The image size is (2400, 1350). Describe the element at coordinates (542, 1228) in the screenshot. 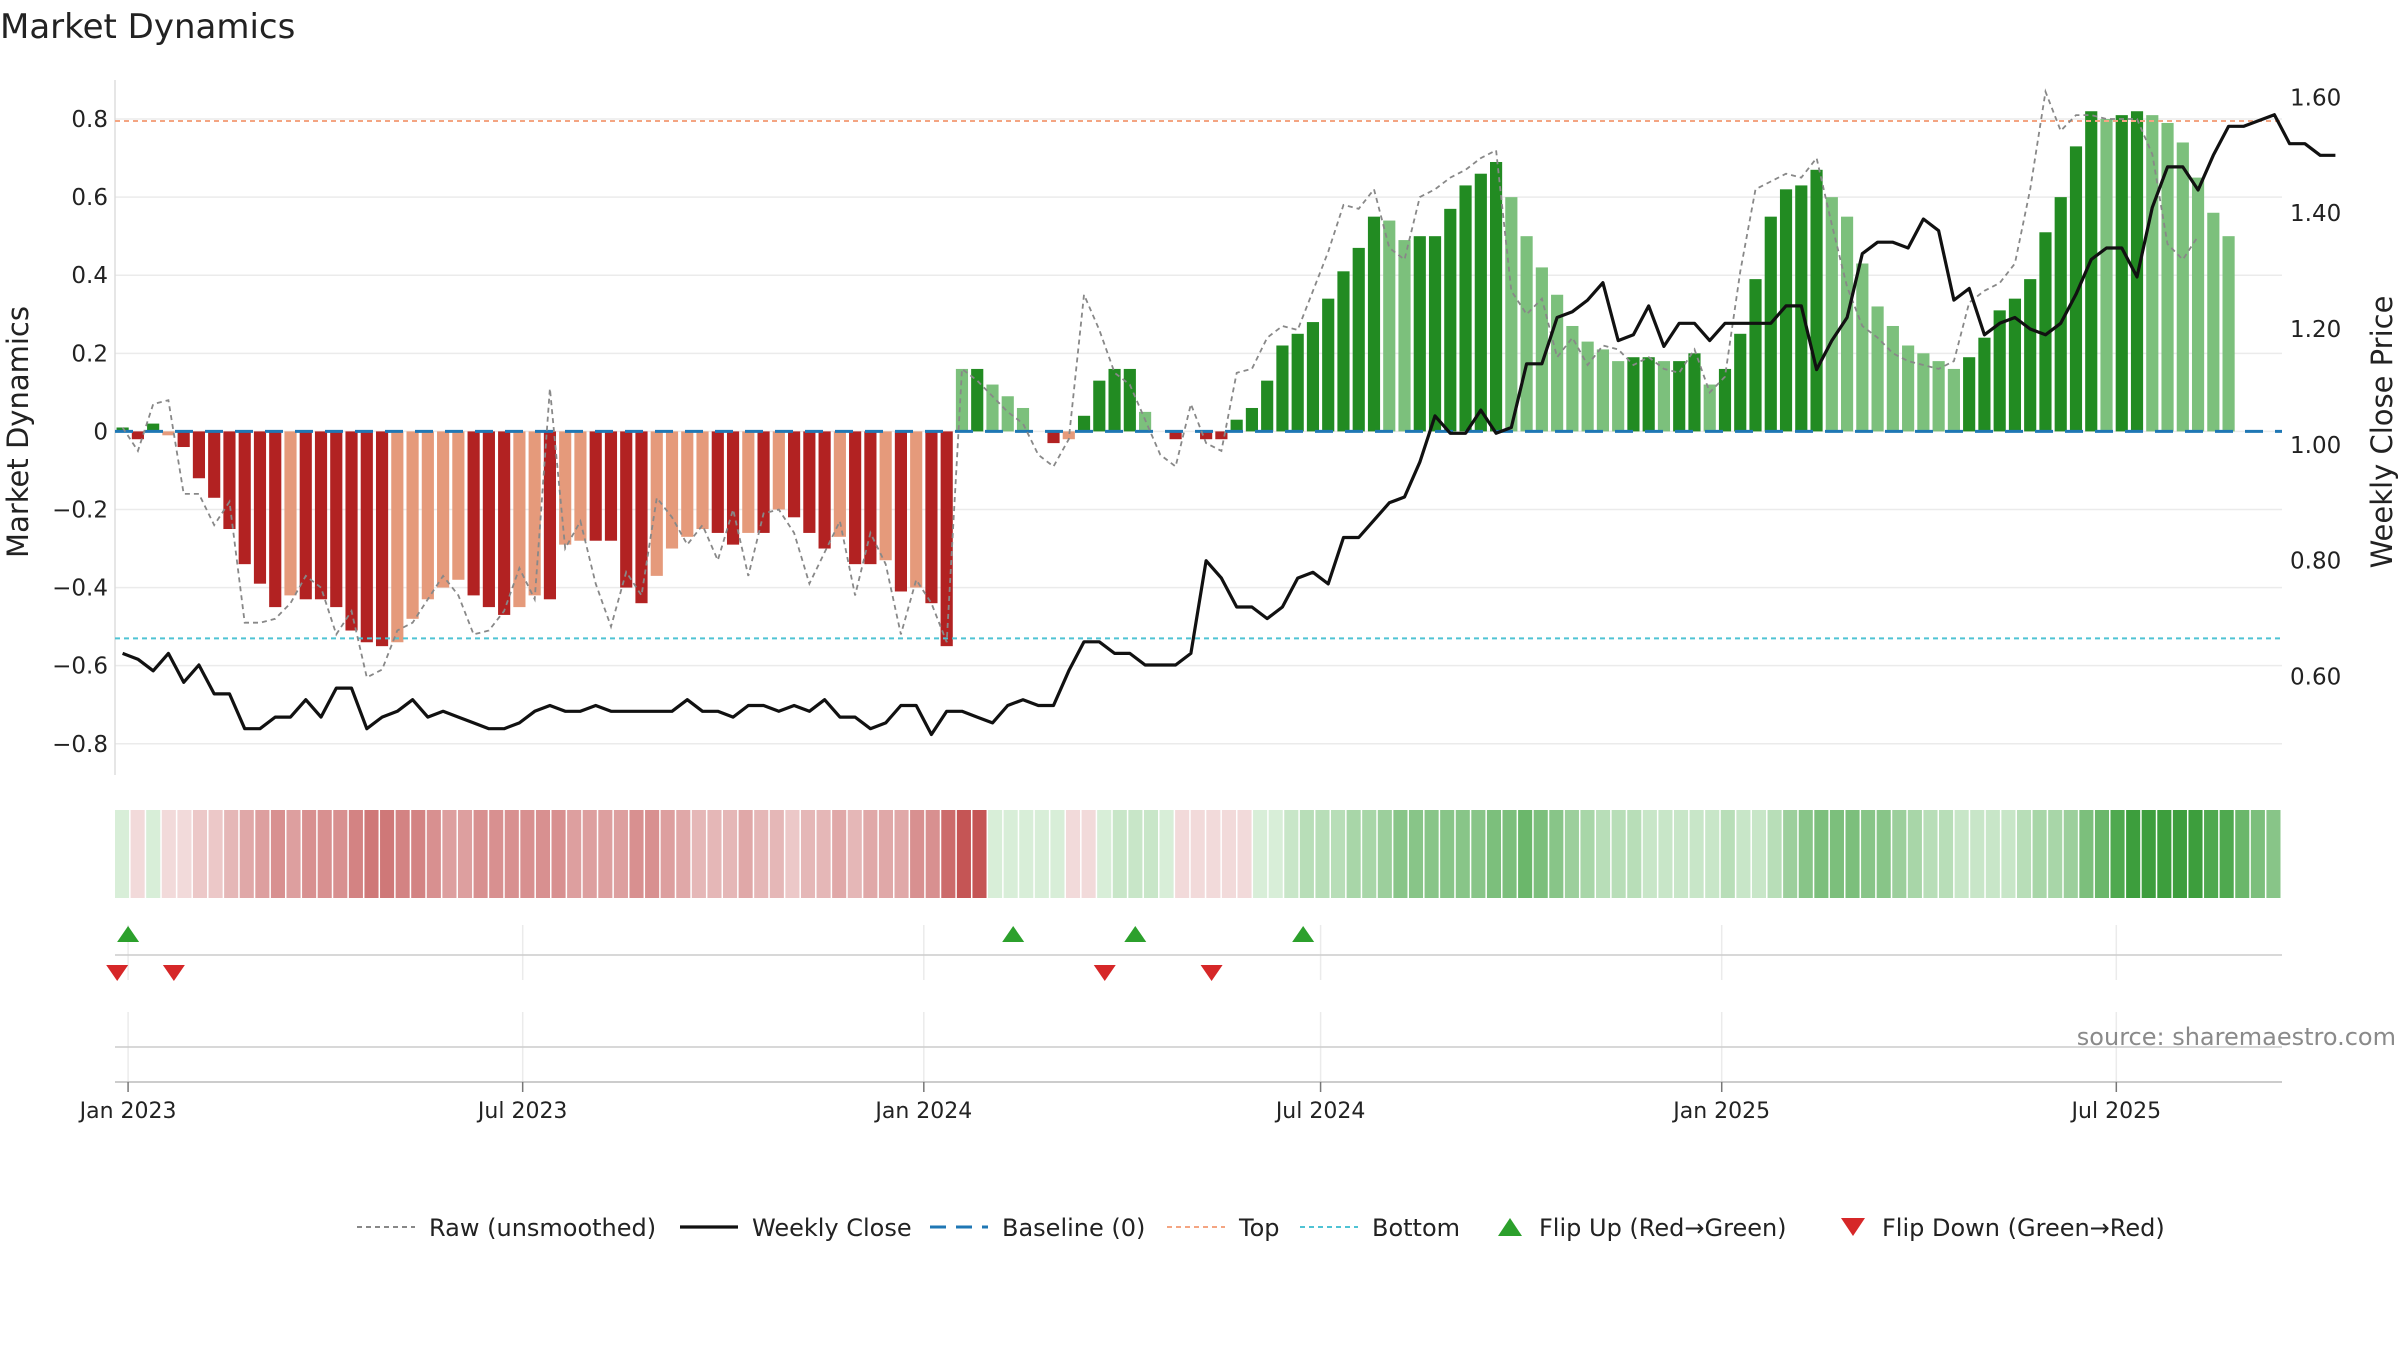

I see `legend-label-raw: Raw (unsmoothed)` at that location.